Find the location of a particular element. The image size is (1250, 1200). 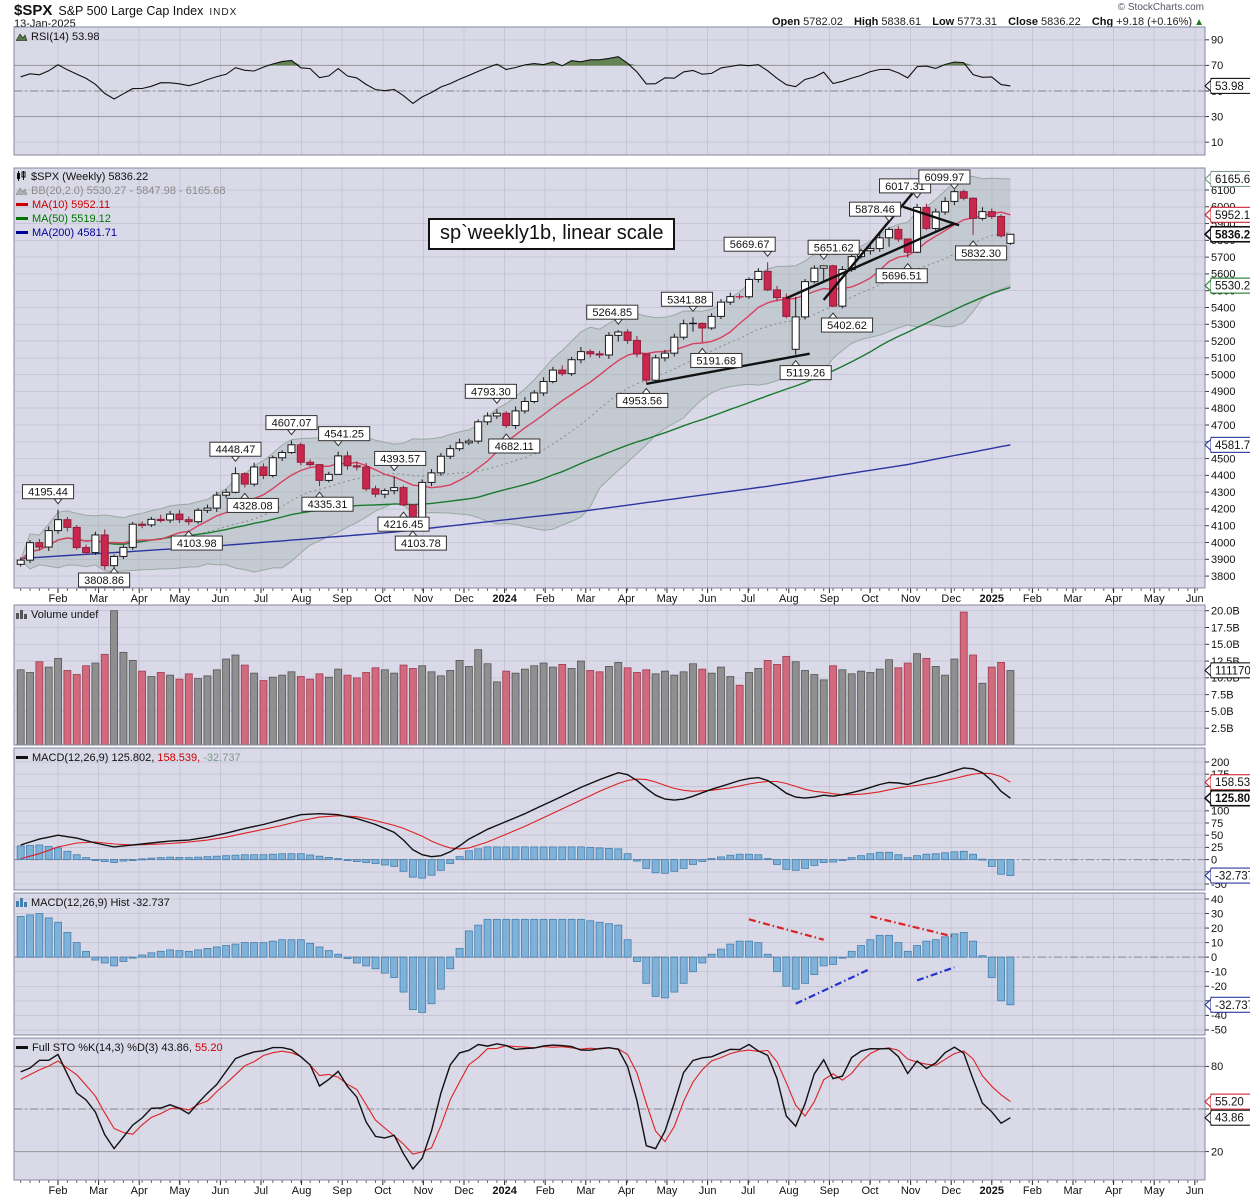

sto-content is located at coordinates (609, 1107).